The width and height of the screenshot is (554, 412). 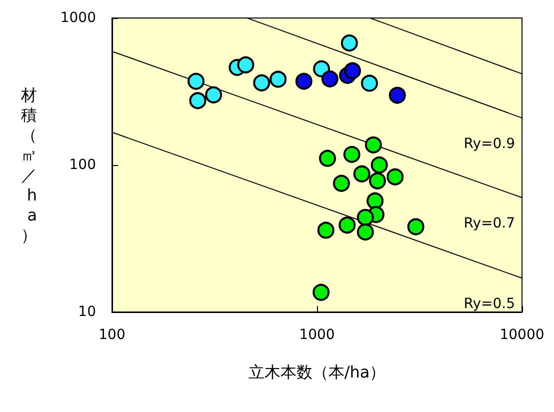 I want to click on x-tick-label: 100, so click(x=112, y=335).